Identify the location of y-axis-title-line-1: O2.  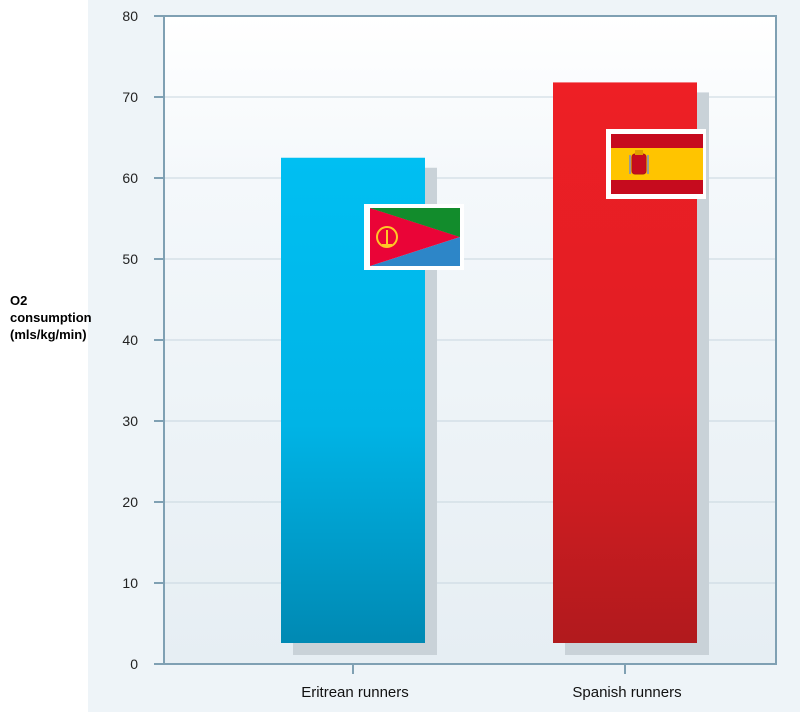
(19, 300).